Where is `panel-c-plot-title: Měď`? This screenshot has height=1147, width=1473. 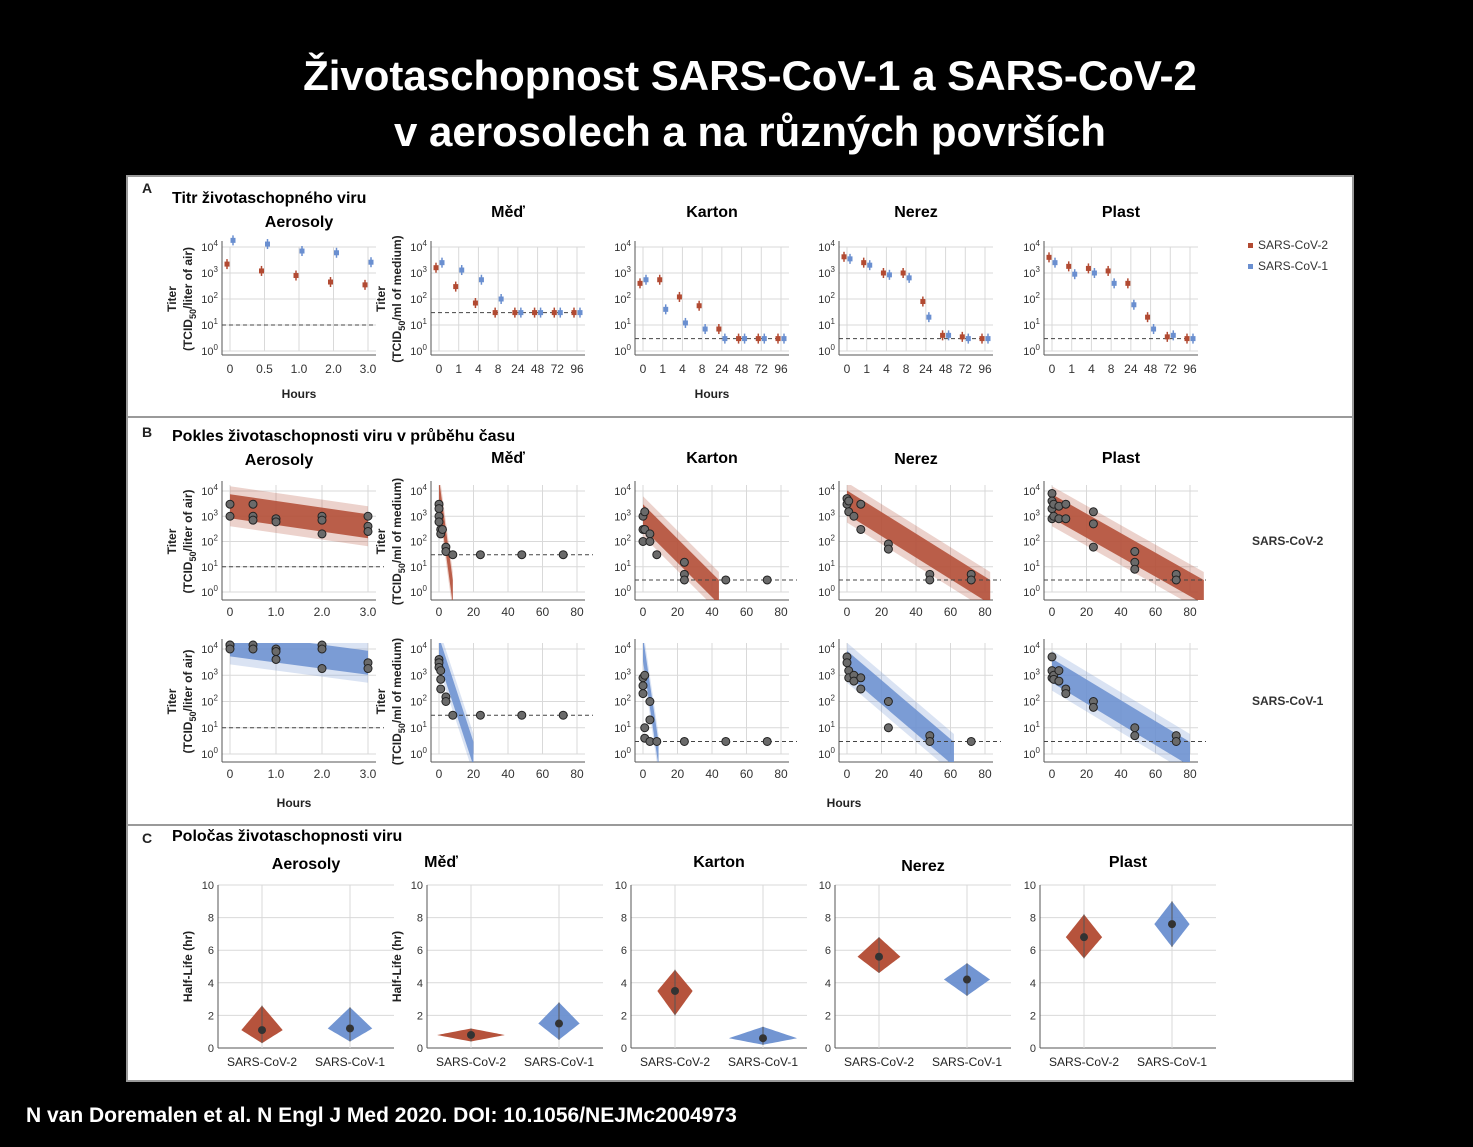 panel-c-plot-title: Měď is located at coordinates (441, 862).